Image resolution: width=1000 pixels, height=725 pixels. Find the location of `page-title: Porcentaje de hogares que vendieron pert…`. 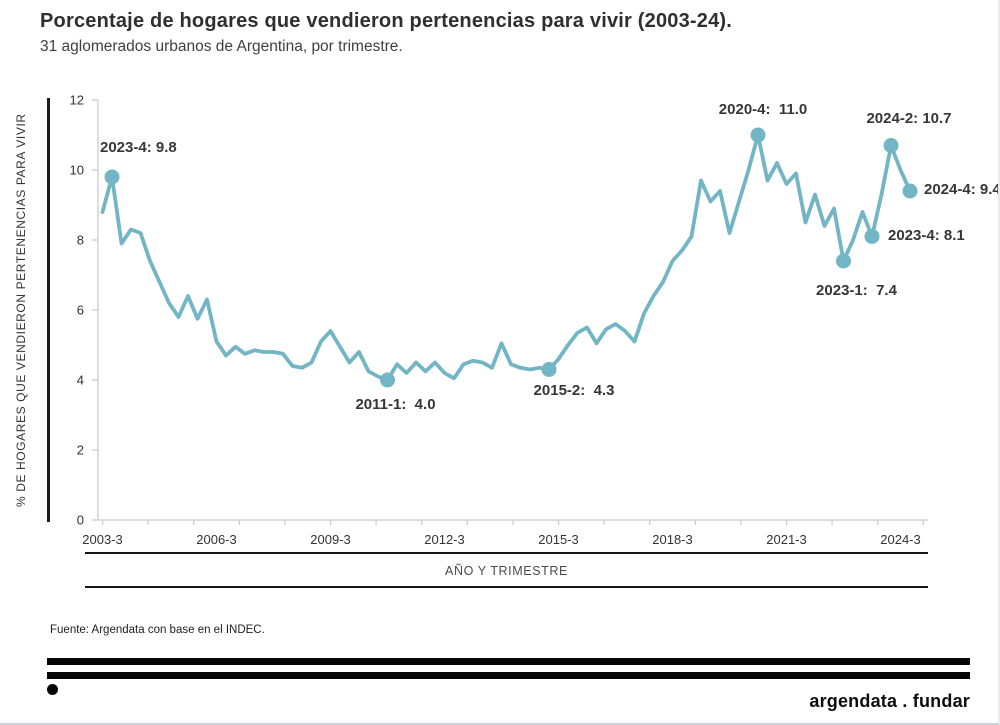

page-title: Porcentaje de hogares que vendieron pert… is located at coordinates (386, 21).